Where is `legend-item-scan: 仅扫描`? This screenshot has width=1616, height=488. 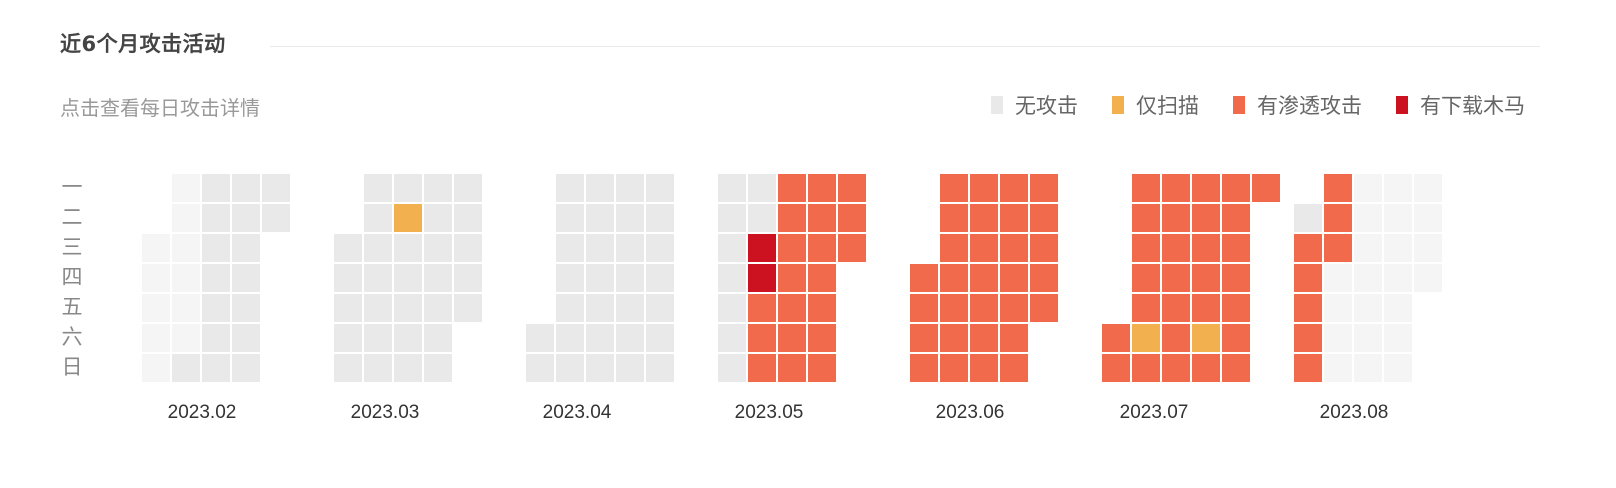 legend-item-scan: 仅扫描 is located at coordinates (1155, 105).